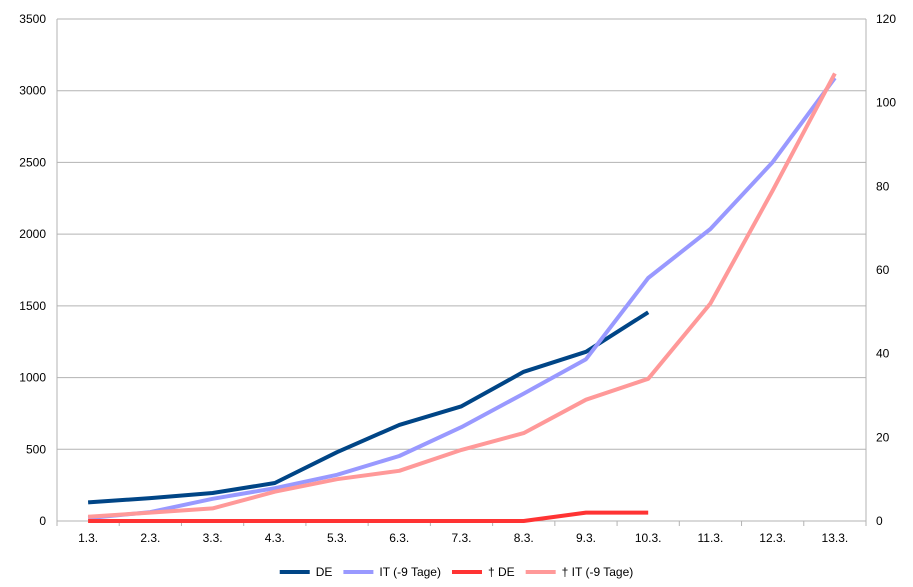 The height and width of the screenshot is (587, 913). Describe the element at coordinates (456, 572) in the screenshot. I see `legend: DE IT (-9 Tage) † DE † IT (-9 Tage)` at that location.